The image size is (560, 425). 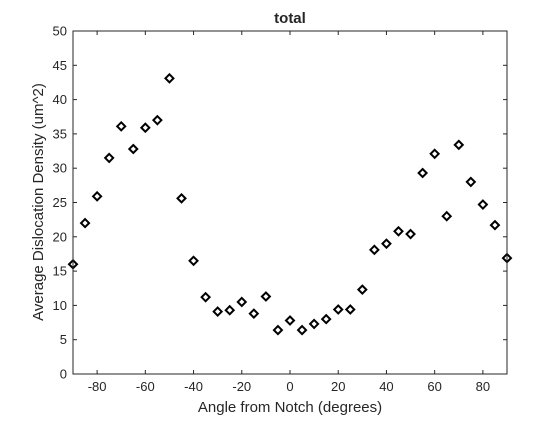 What do you see at coordinates (60, 236) in the screenshot?
I see `y-tick-label: 20` at bounding box center [60, 236].